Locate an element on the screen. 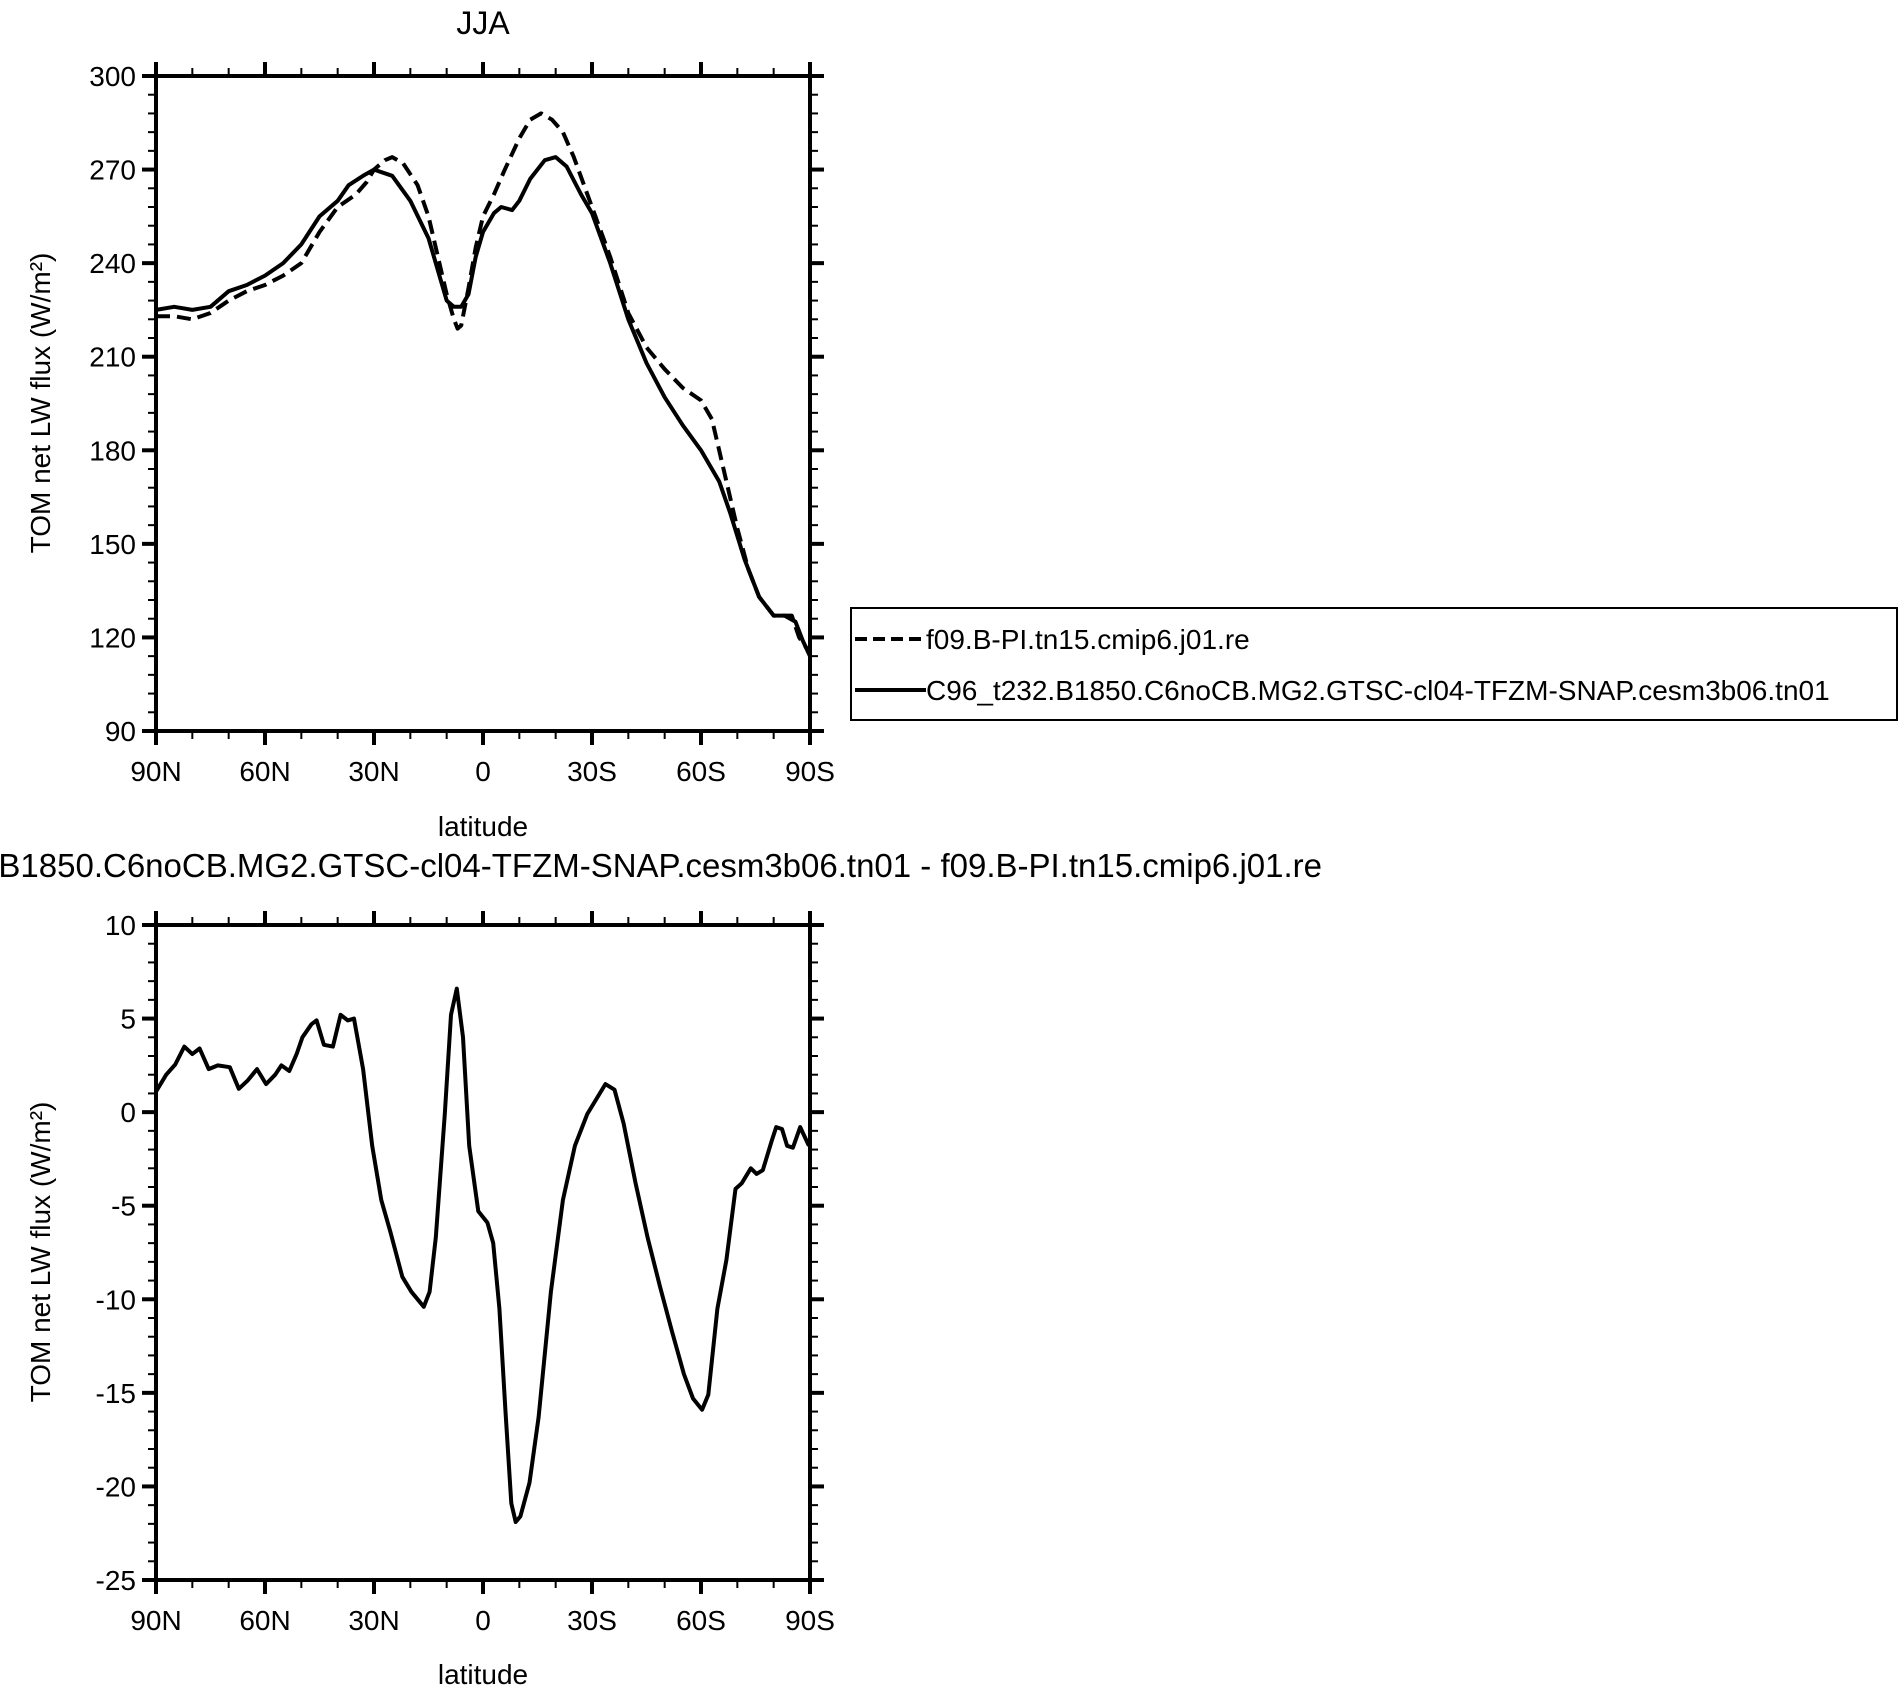  y-tick-label: 0 is located at coordinates (128, 1112).